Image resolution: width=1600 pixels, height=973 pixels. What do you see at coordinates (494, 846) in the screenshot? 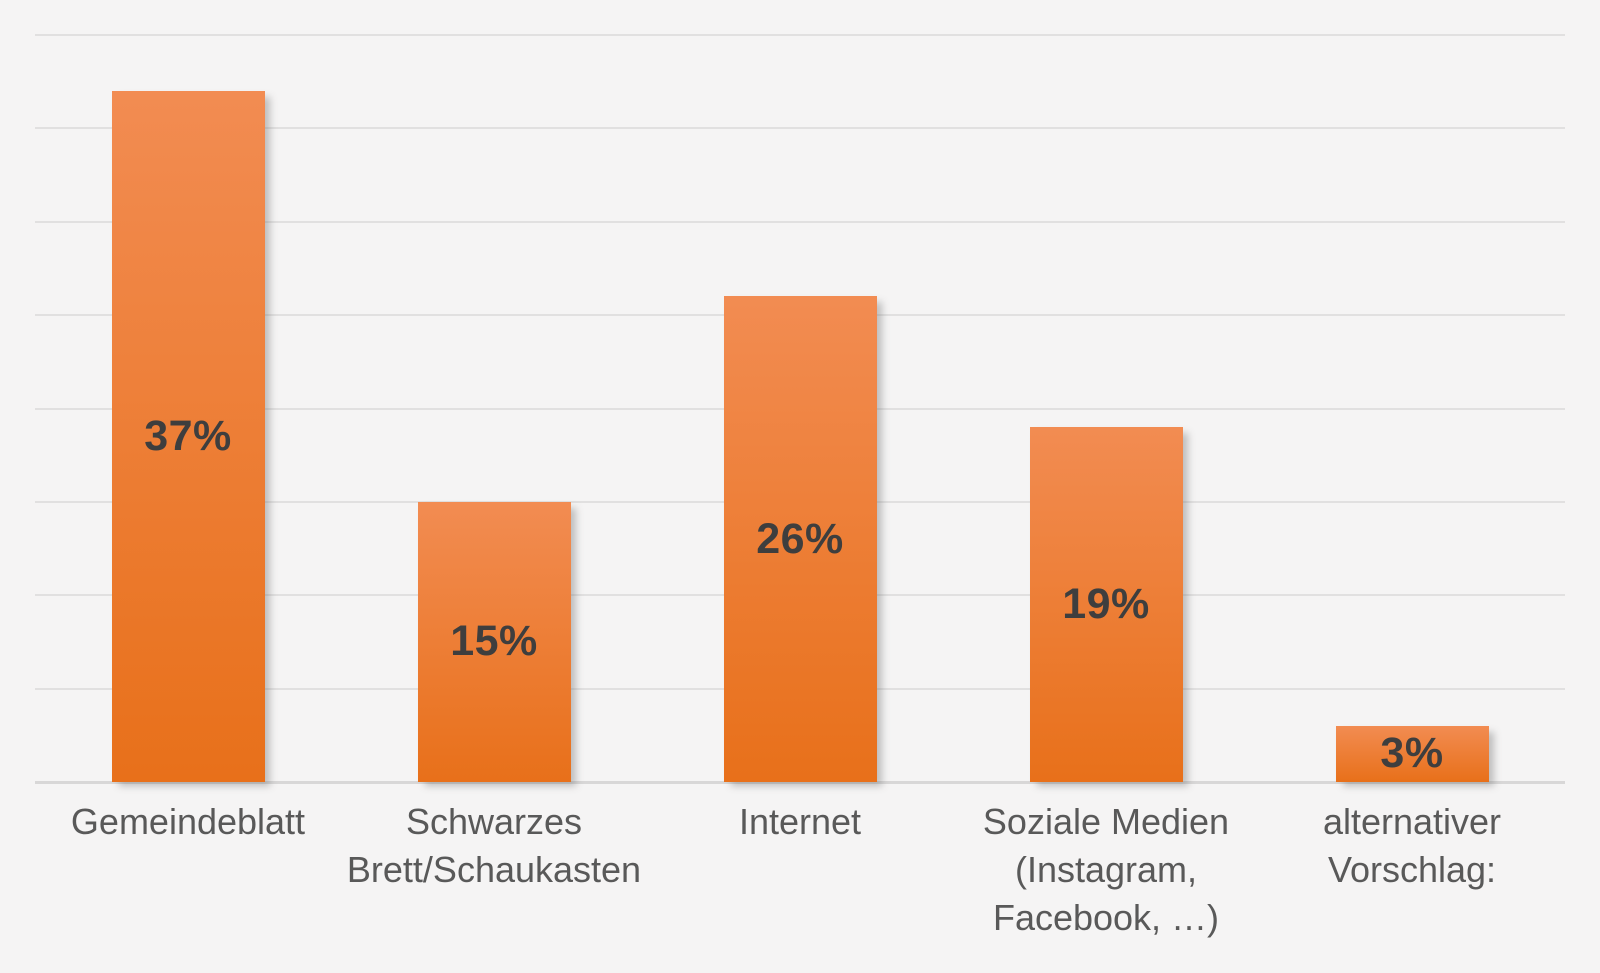
I see `category-label-schwarzes-brett-schaukasten: Schwarzes Brett/Schaukasten` at bounding box center [494, 846].